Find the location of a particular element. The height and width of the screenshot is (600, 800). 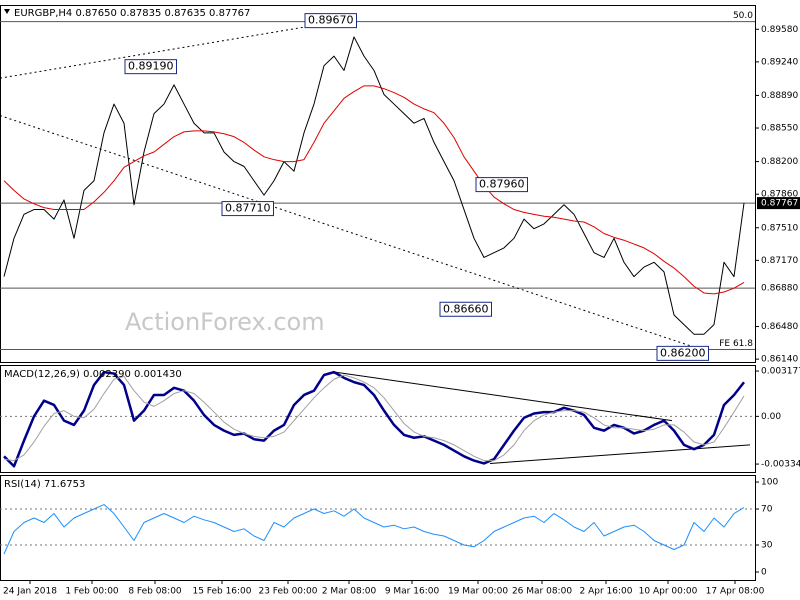

panel-title: MACD(12,26,9) 0.002390 0.001430 is located at coordinates (93, 374).